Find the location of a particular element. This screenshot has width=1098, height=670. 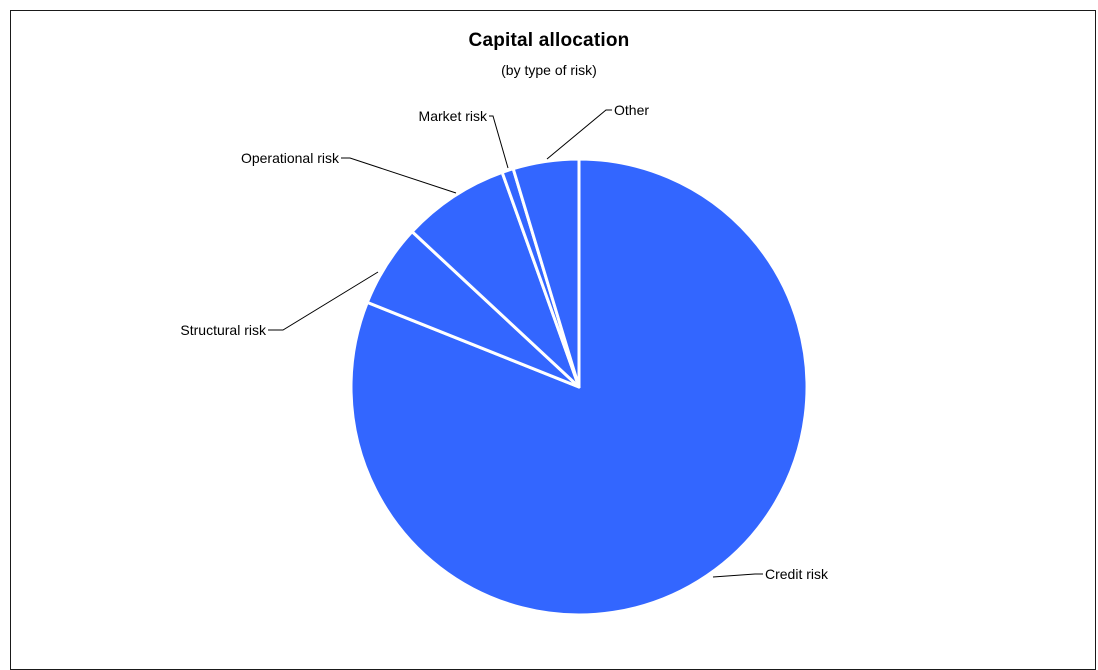

leader-line-other is located at coordinates (579, 134).